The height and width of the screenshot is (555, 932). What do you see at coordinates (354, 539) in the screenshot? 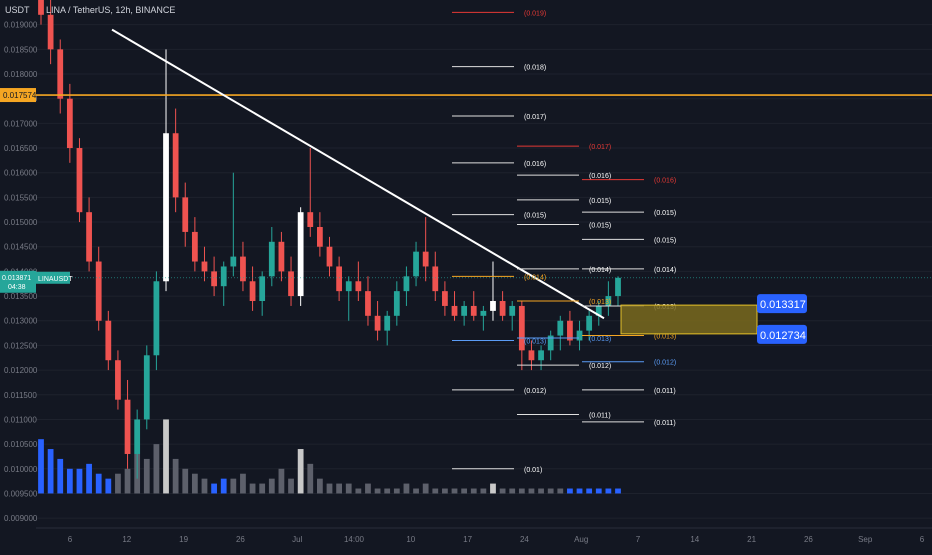
I see `x-tick-label: 14:00` at bounding box center [354, 539].